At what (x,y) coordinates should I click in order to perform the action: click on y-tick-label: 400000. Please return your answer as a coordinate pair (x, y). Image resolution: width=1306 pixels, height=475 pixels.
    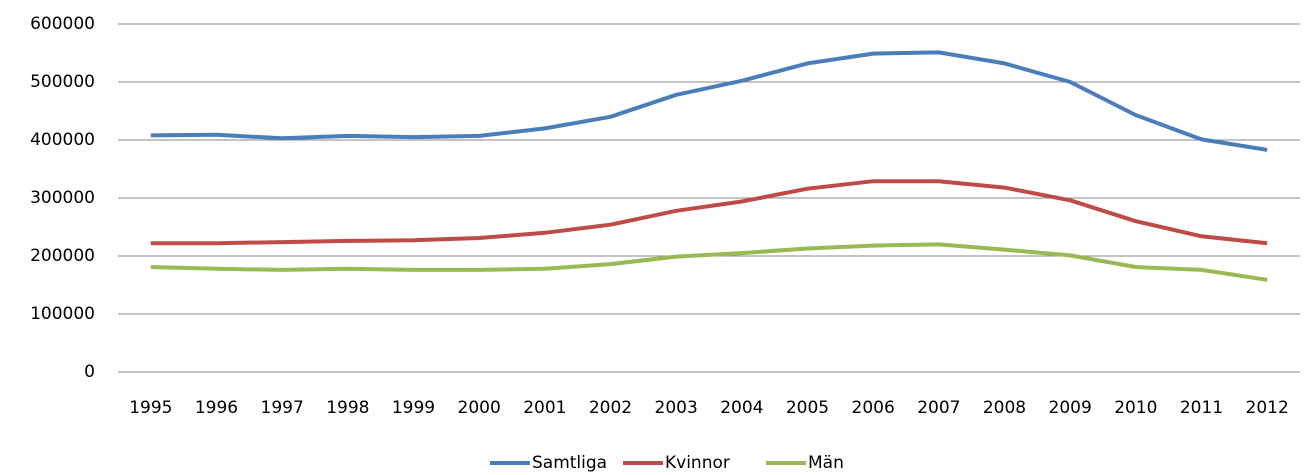
    Looking at the image, I should click on (62, 140).